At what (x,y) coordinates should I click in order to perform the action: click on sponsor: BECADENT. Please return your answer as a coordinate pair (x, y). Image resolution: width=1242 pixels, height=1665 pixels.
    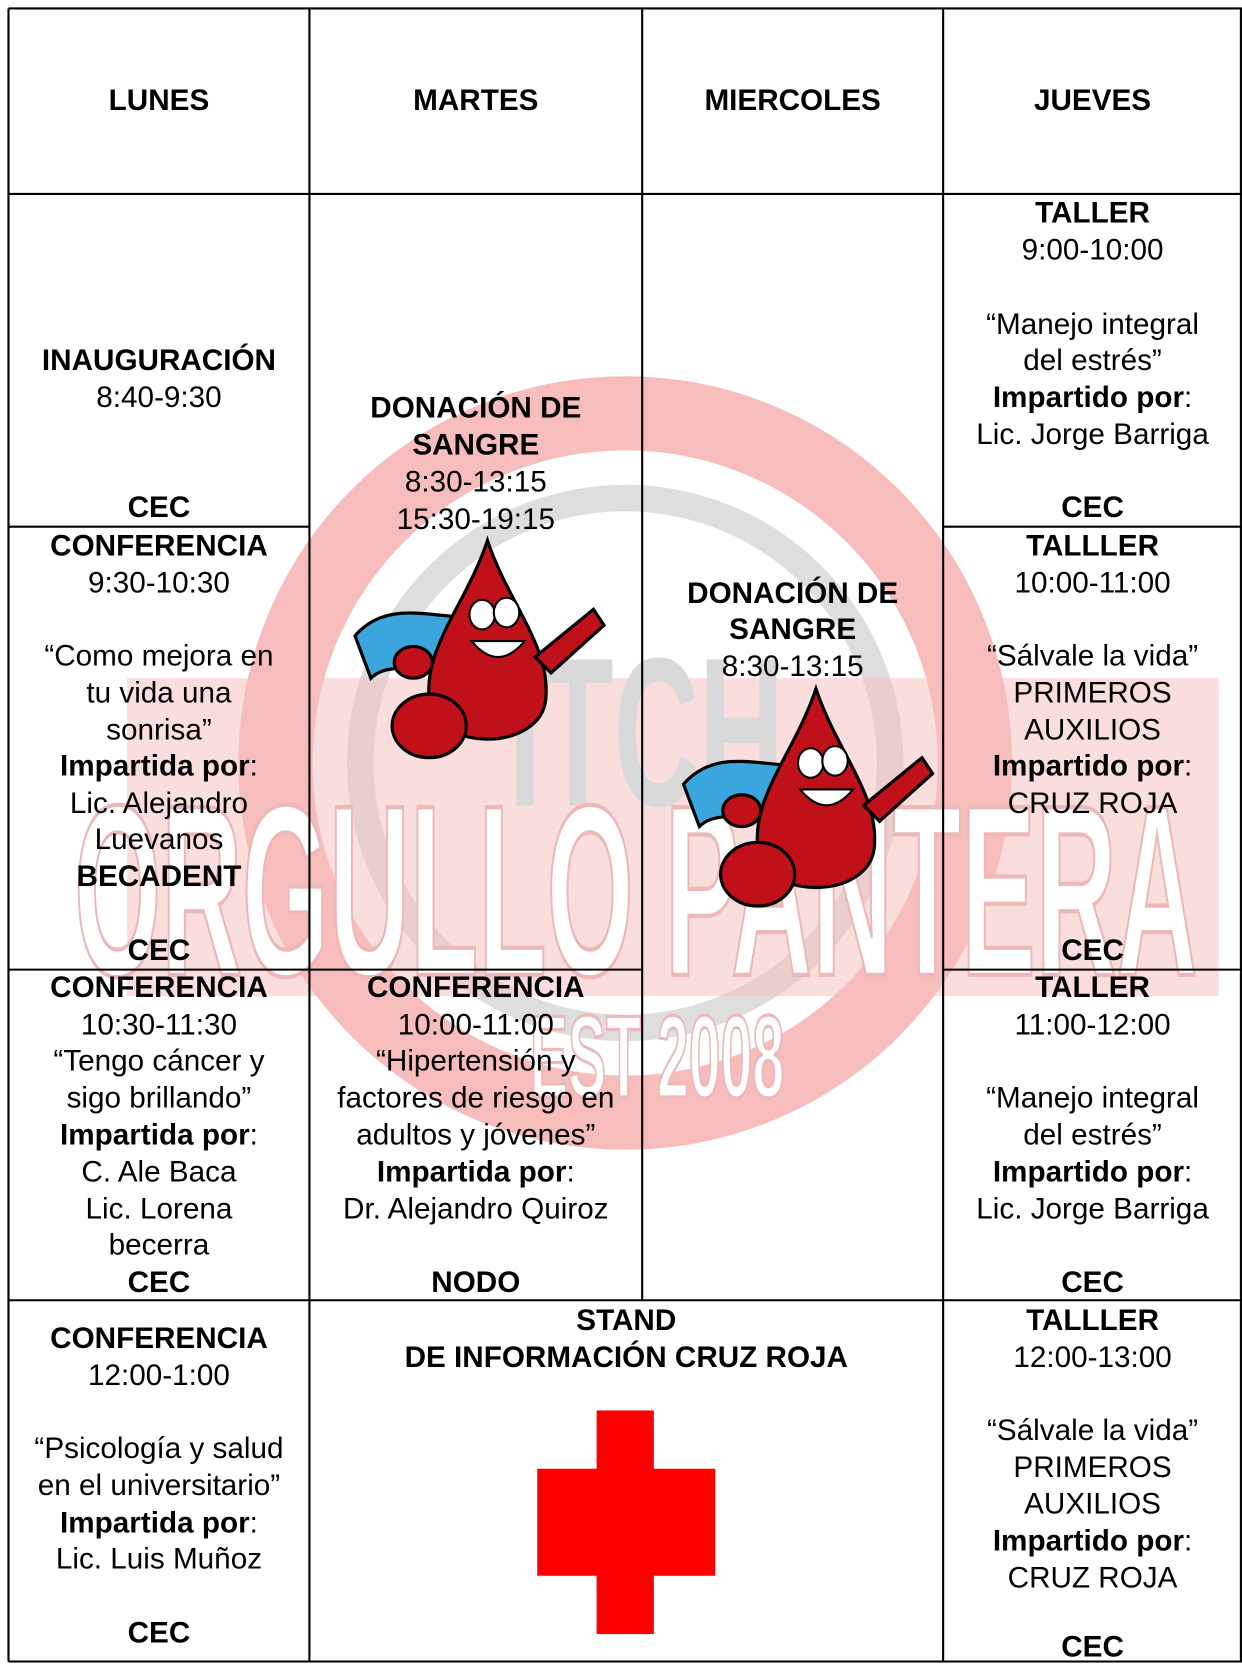
    Looking at the image, I should click on (159, 876).